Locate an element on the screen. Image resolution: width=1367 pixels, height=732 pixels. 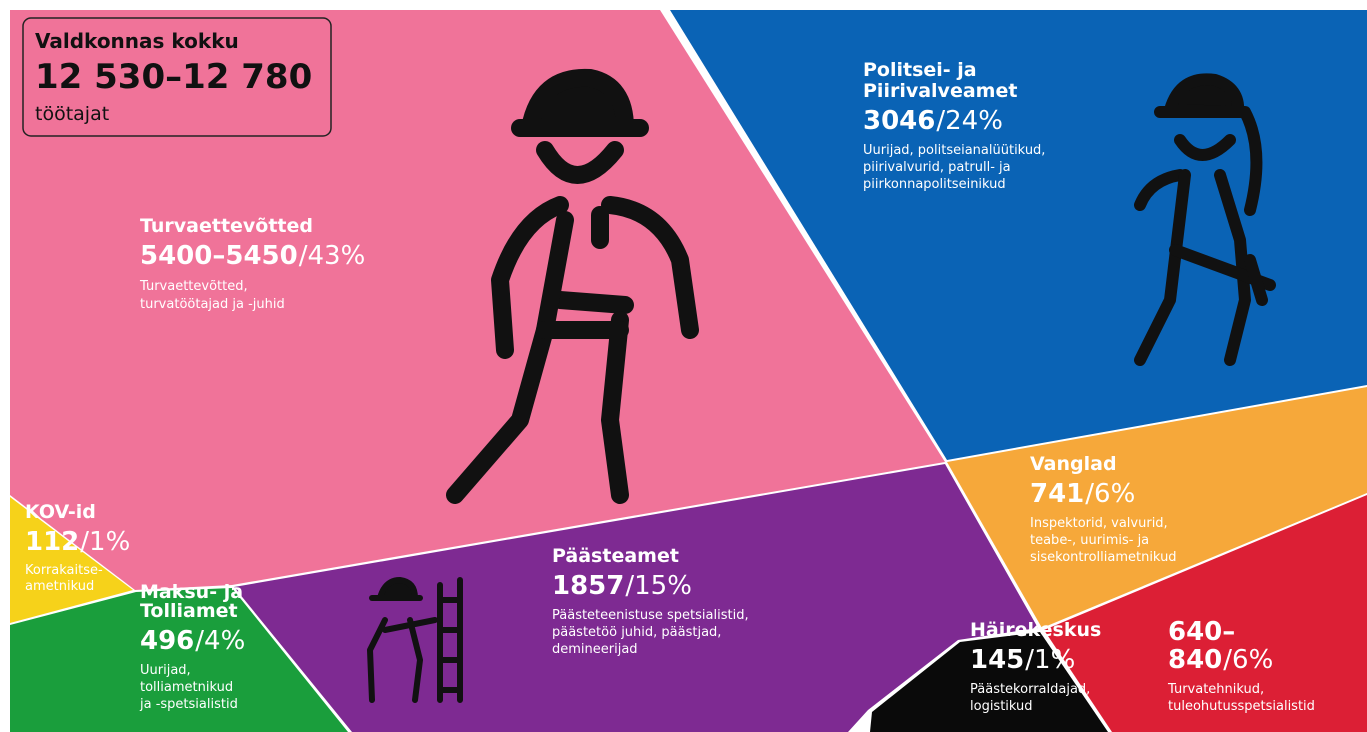
segment-count: 112 is located at coordinates (52, 542).